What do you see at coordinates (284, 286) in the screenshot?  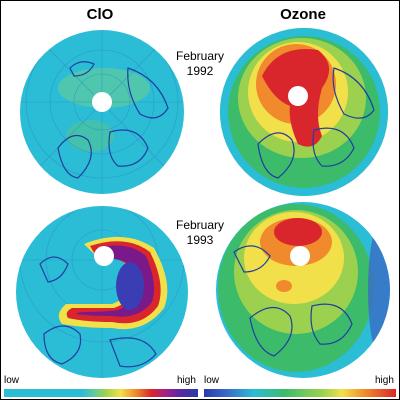 I see `ozone-small-high-patch` at bounding box center [284, 286].